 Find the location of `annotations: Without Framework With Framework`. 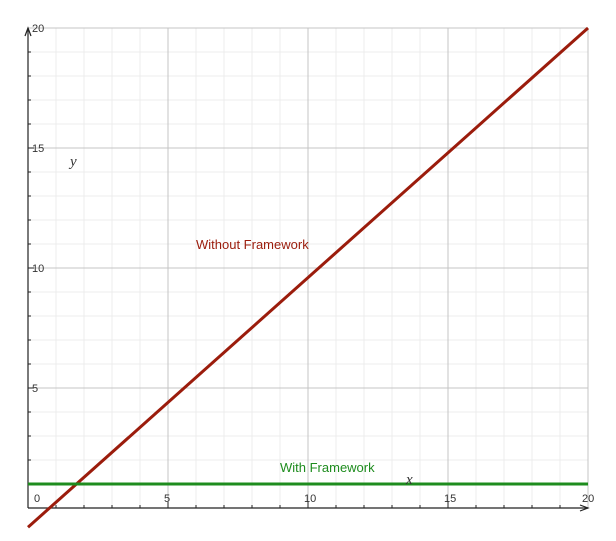

annotations: Without Framework With Framework is located at coordinates (285, 356).